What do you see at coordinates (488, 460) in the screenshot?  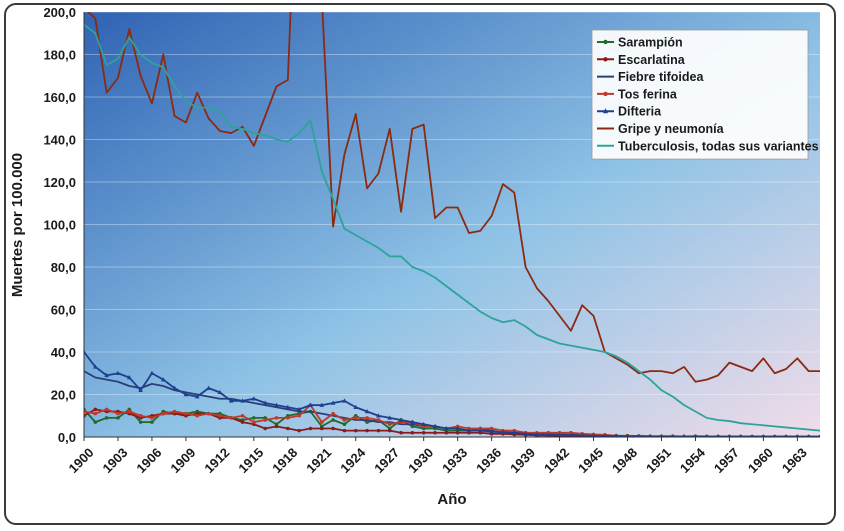 I see `x-tick-label: 1936` at bounding box center [488, 460].